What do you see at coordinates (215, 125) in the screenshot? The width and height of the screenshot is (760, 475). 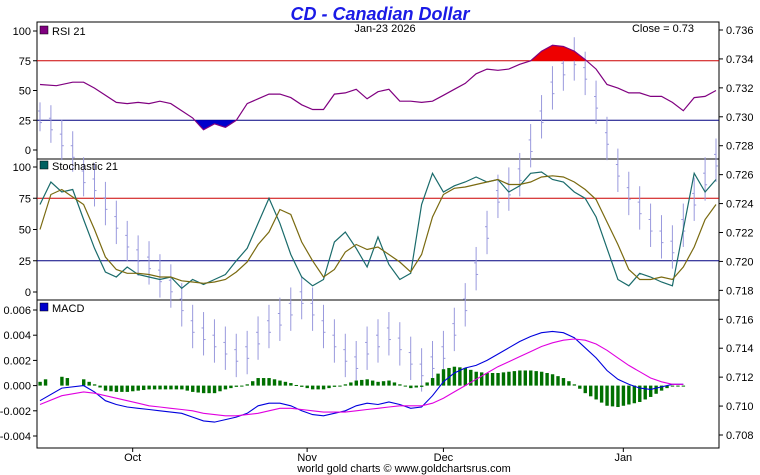 I see `rsi-oversold-fill` at bounding box center [215, 125].